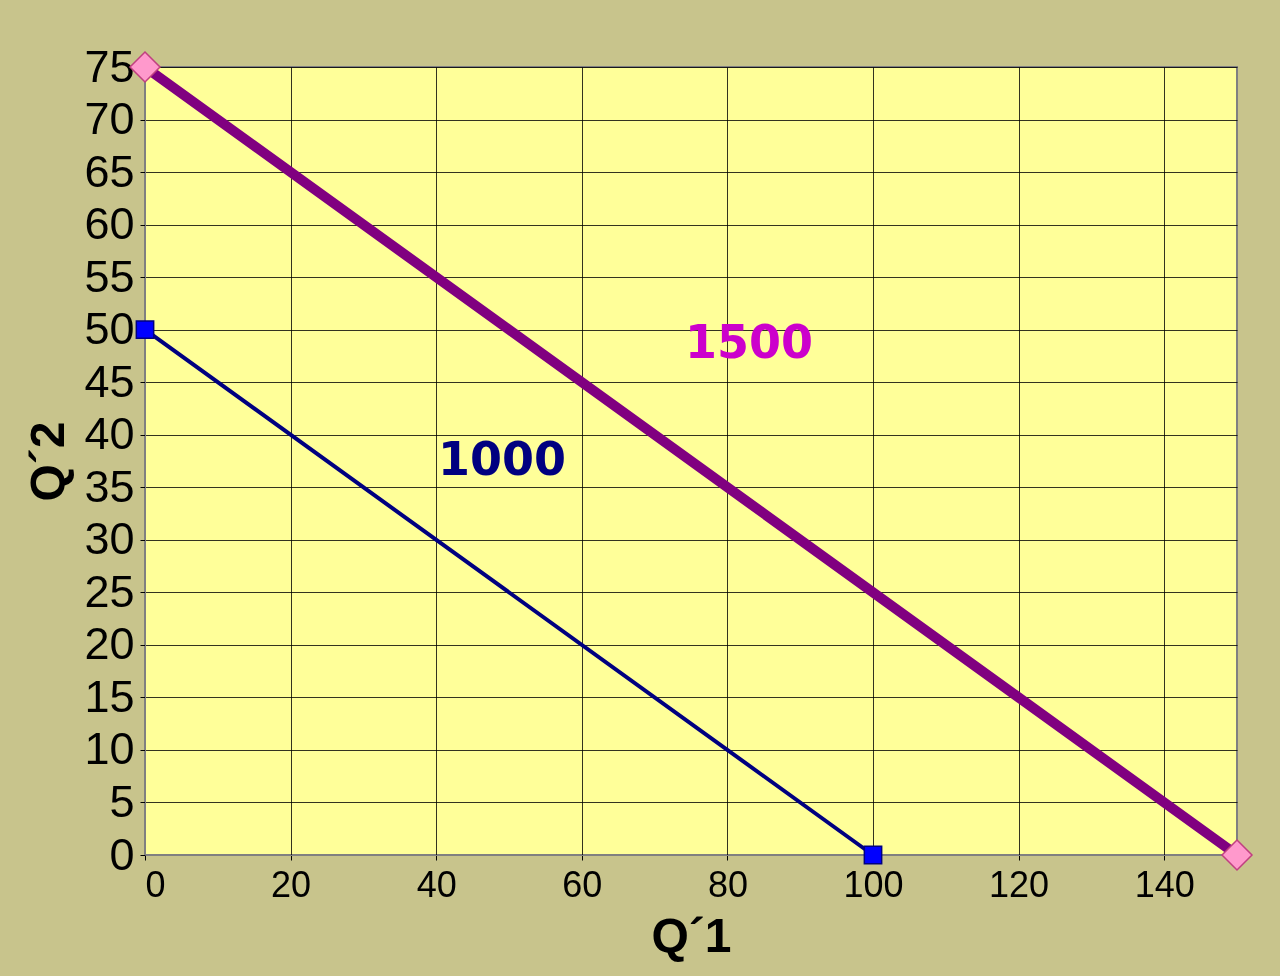 The height and width of the screenshot is (976, 1280). I want to click on y-tick-label: 10, so click(109, 749).